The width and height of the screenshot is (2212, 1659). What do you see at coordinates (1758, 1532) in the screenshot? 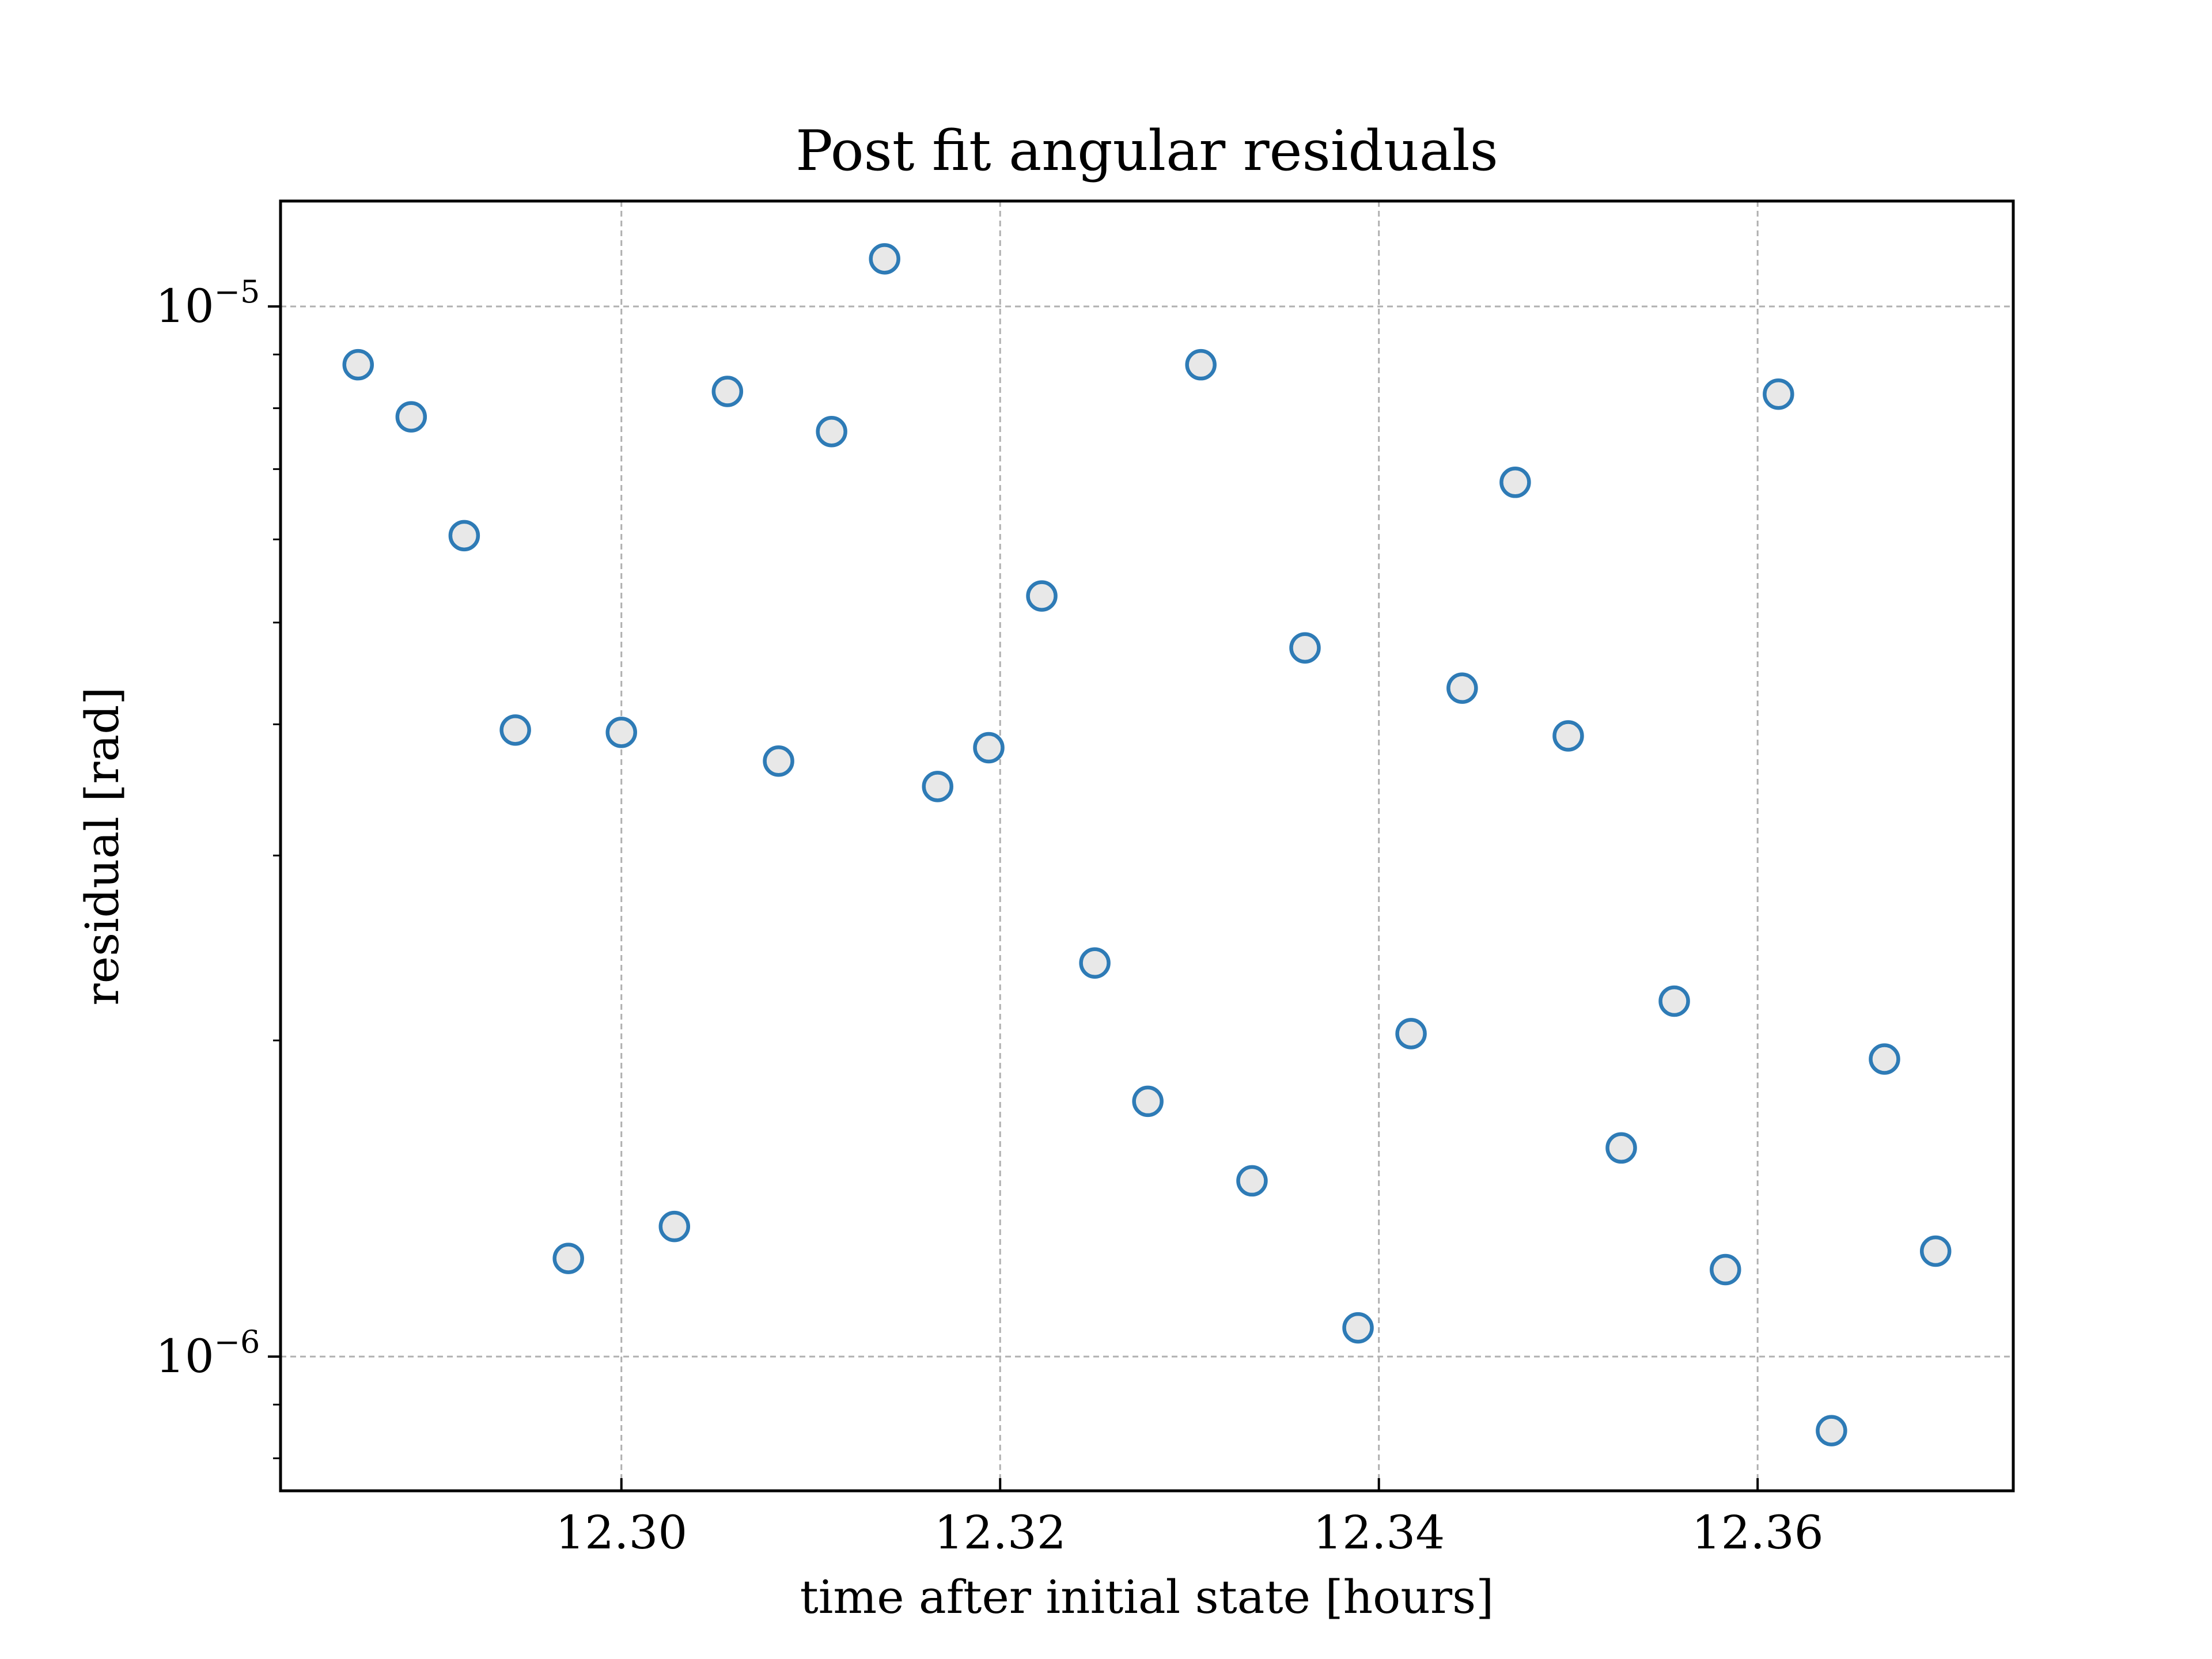
I see `x-tick-label: 12.36` at bounding box center [1758, 1532].